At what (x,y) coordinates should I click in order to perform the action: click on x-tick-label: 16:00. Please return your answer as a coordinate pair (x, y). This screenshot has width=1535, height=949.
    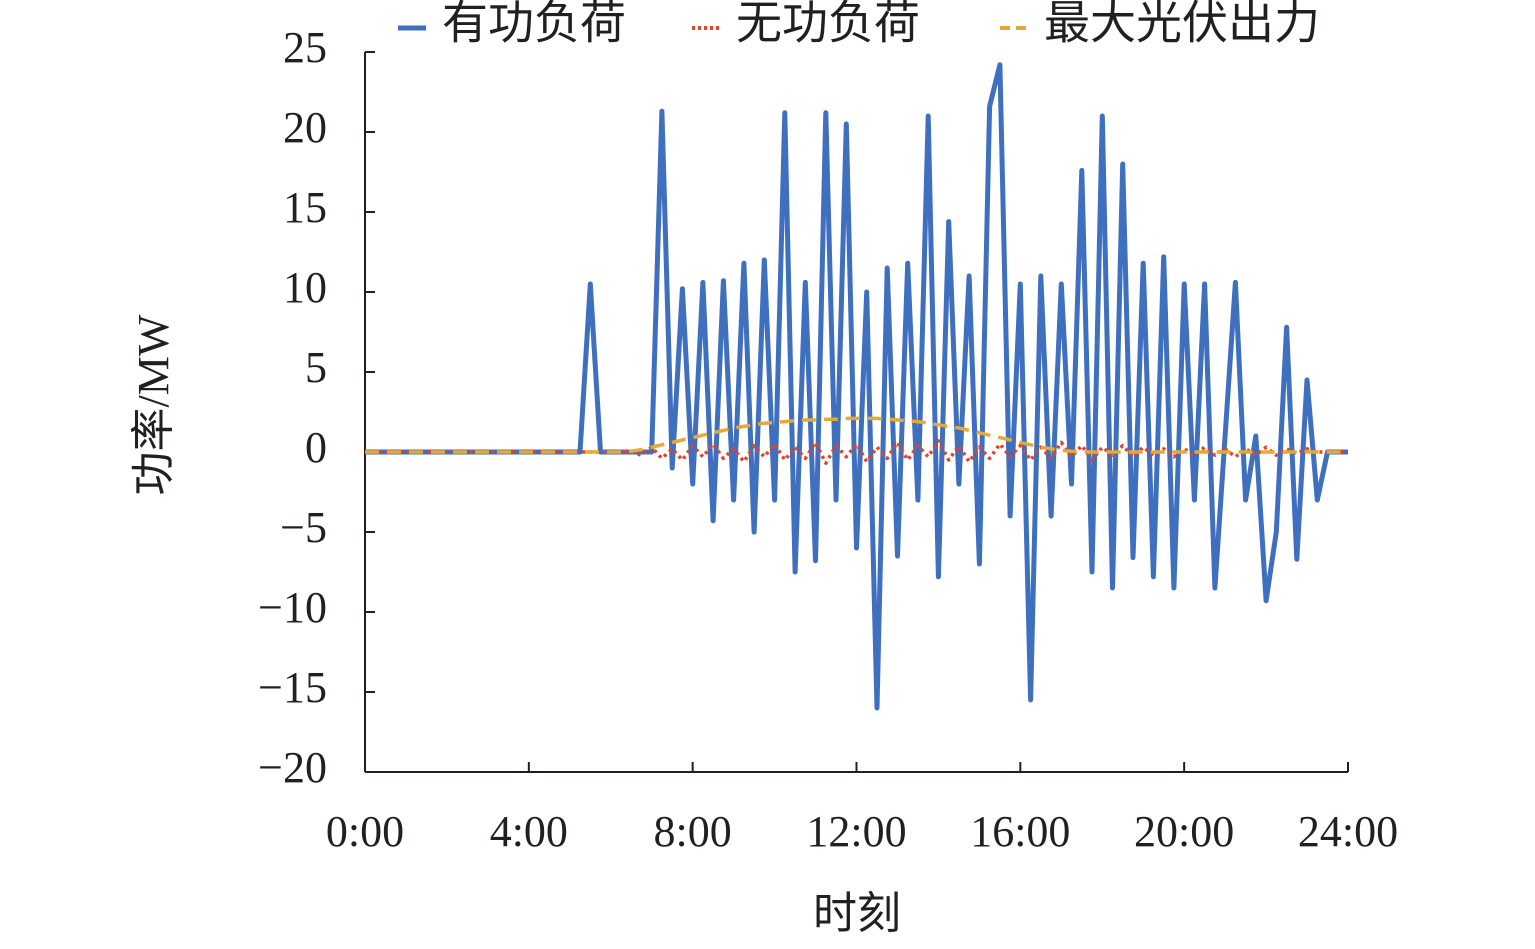
    Looking at the image, I should click on (1020, 831).